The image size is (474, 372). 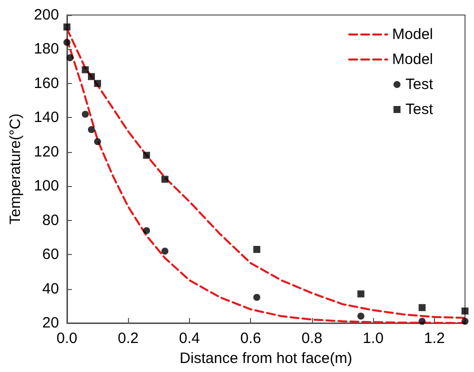 I want to click on y-axis-title: Temperature(°C), so click(x=15, y=169).